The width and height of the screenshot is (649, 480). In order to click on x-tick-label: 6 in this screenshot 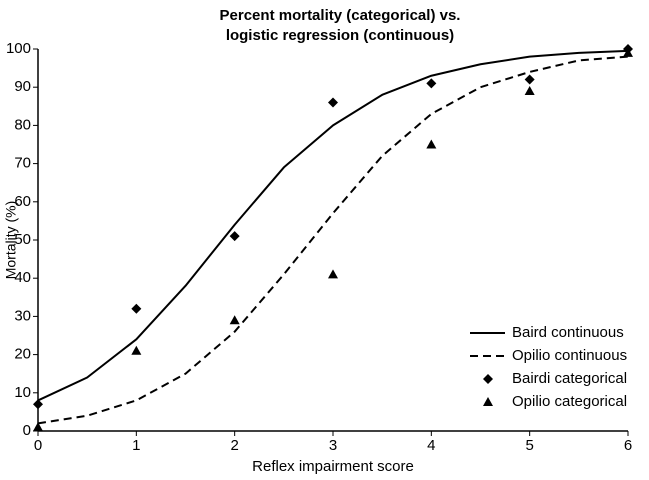, I will do `click(628, 445)`.